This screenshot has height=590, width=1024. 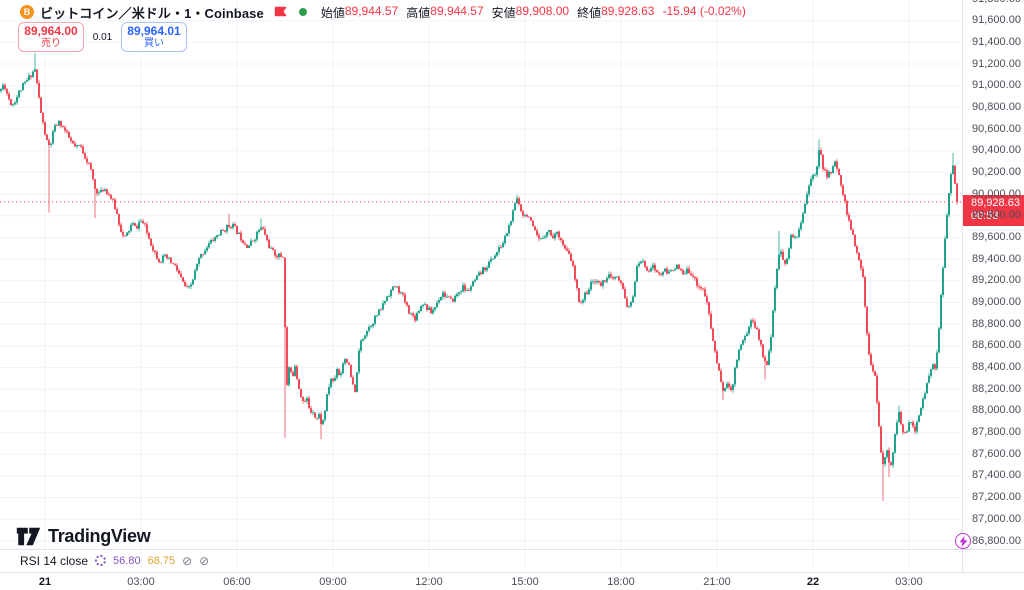 I want to click on order-panel: 89,964.00 売り 0.01 89,964.01 買い, so click(x=102, y=37).